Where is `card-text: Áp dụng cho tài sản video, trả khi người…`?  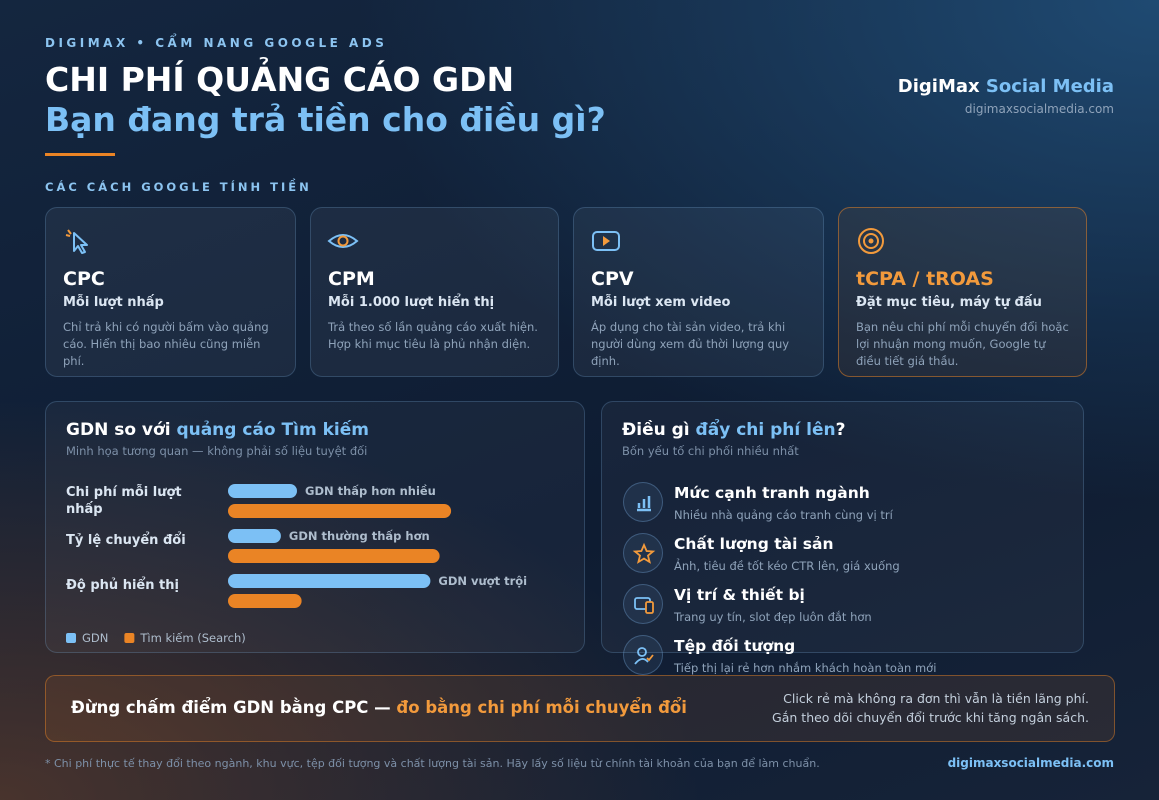
card-text: Áp dụng cho tài sản video, trả khi người… is located at coordinates (690, 344).